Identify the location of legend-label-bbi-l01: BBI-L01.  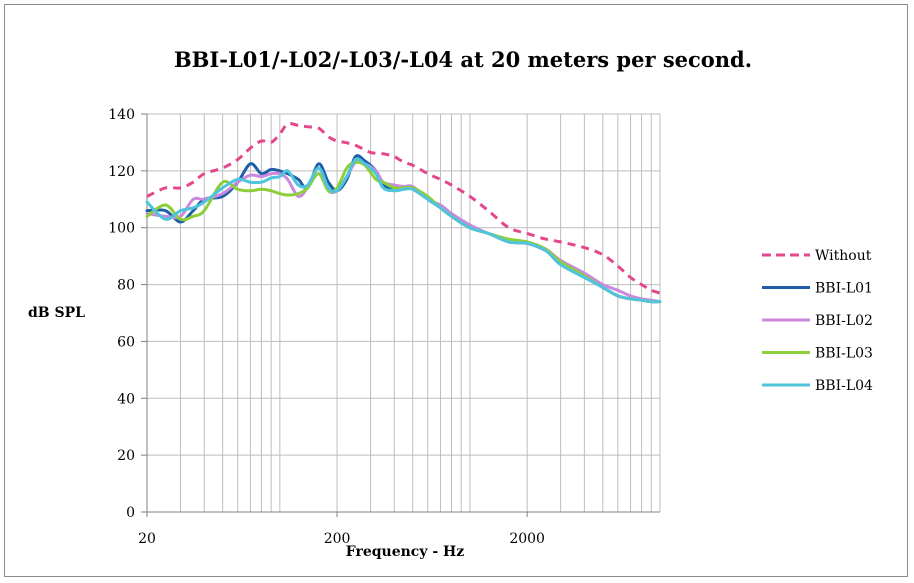
(844, 289).